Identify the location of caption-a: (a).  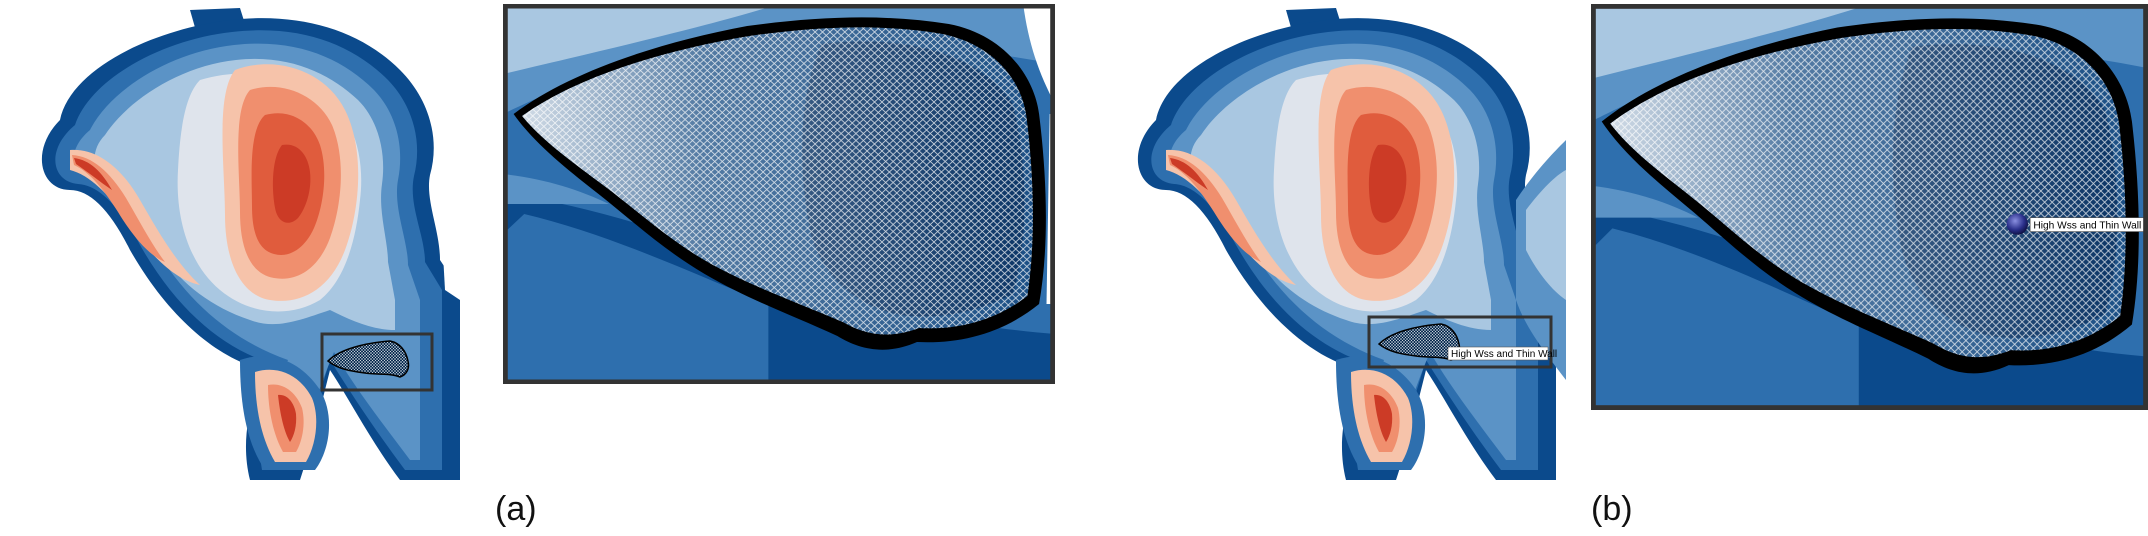
(516, 509).